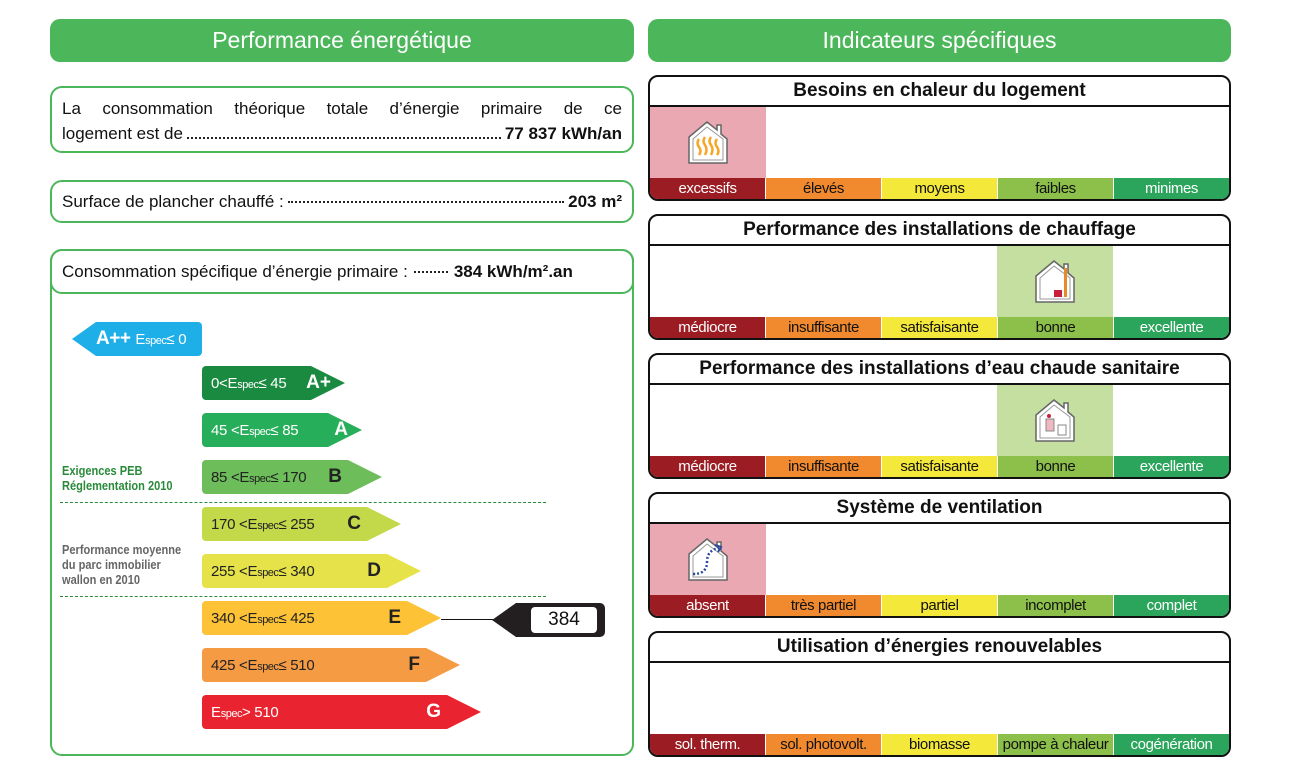 The image size is (1291, 772). Describe the element at coordinates (468, 619) in the screenshot. I see `indicator-line` at that location.